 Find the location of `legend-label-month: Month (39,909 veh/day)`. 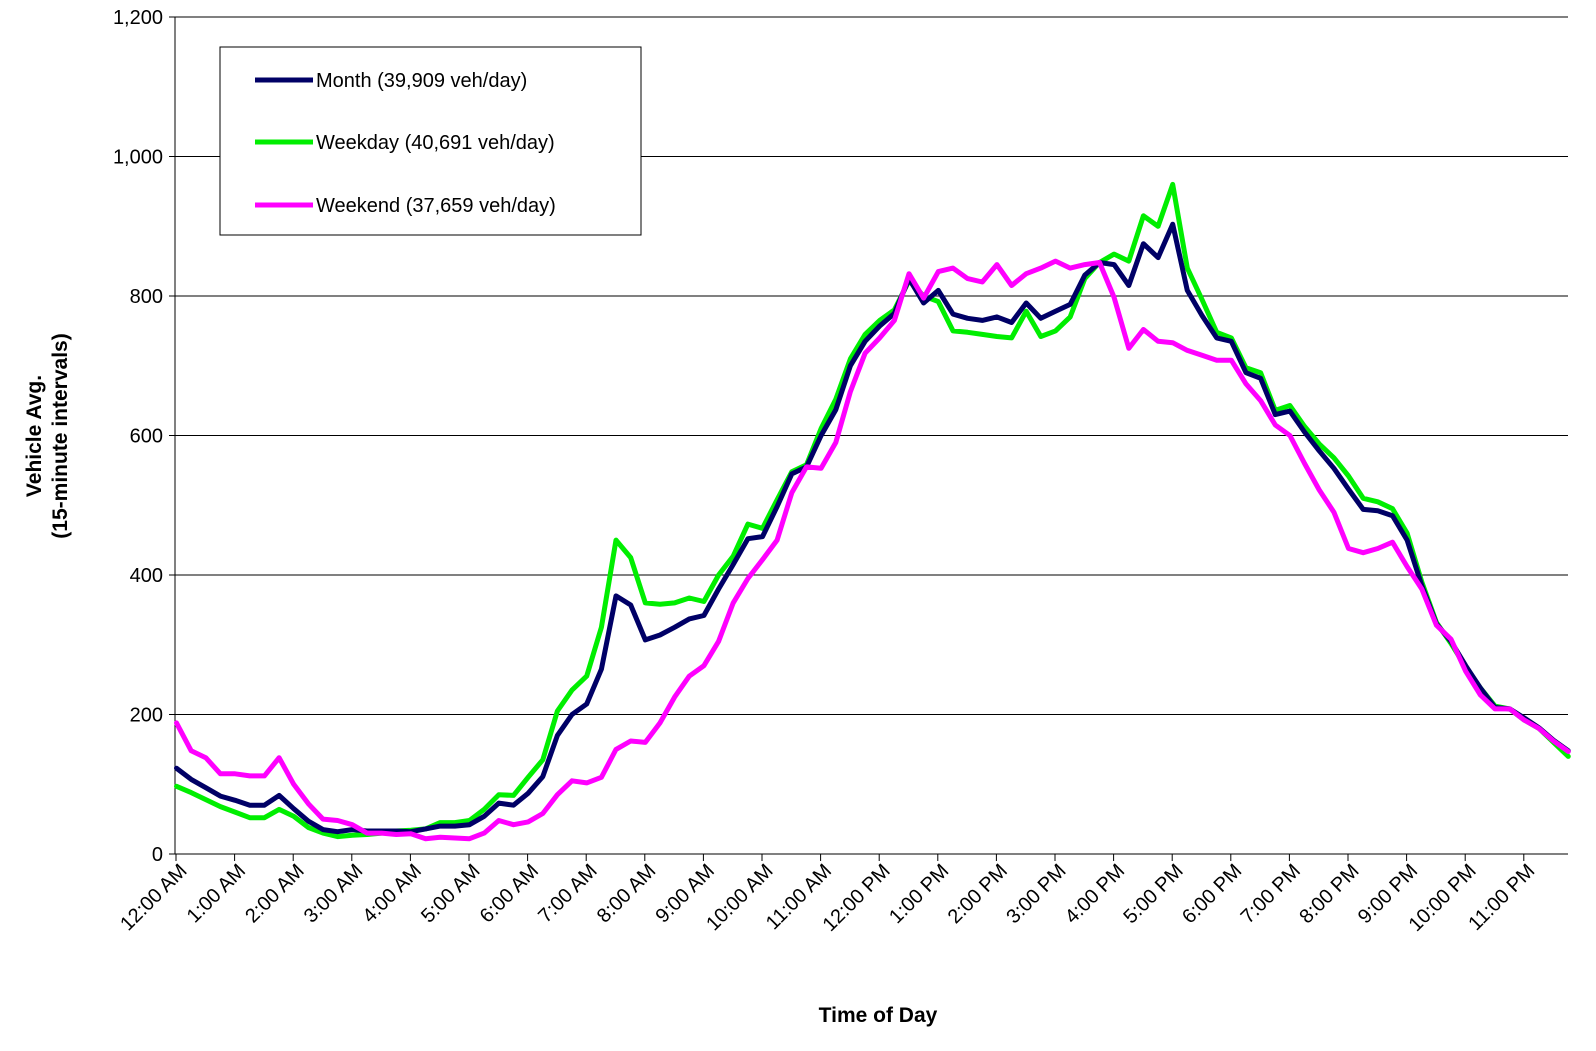

legend-label-month: Month (39,909 veh/day) is located at coordinates (421, 81).